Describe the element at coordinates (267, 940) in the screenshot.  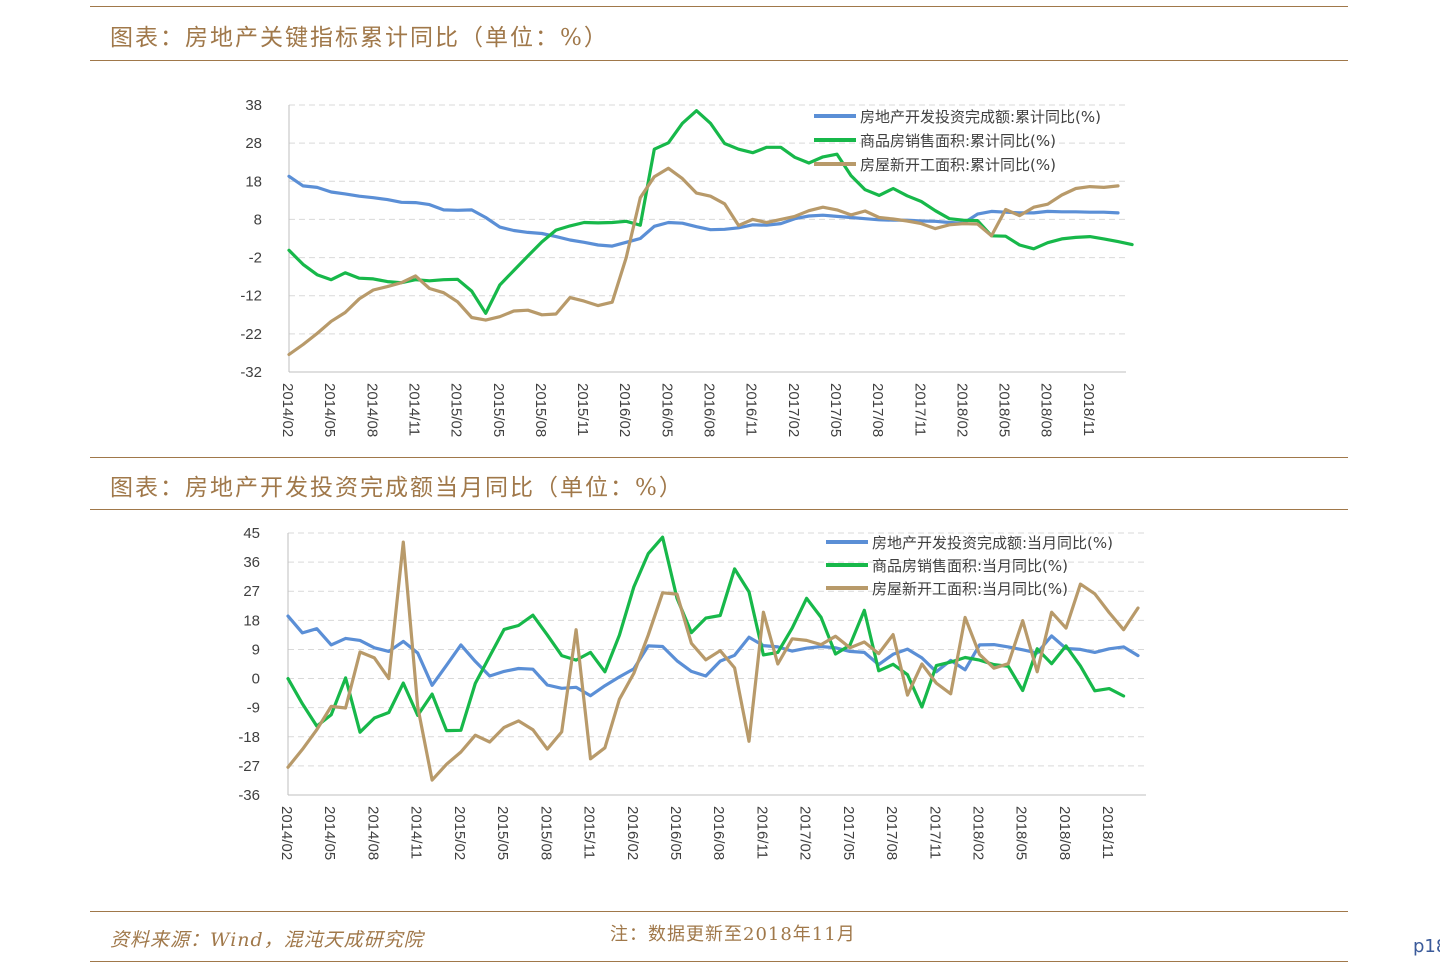
I see `source-note: 资料来源：Wind，混沌天成研究院` at that location.